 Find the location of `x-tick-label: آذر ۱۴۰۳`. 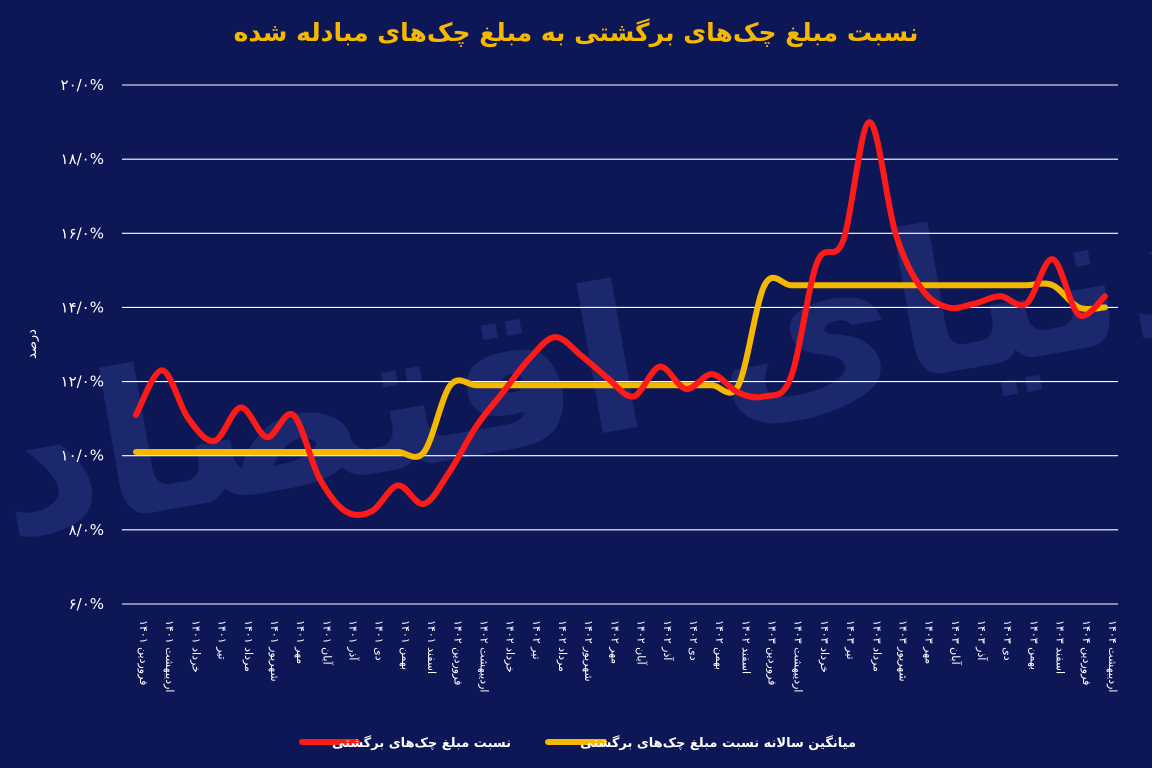

x-tick-label: آذر ۱۴۰۳ is located at coordinates (982, 640).